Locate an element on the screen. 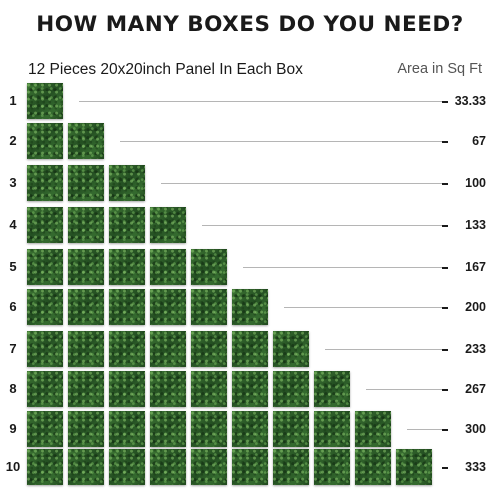  area-value: 33.33 is located at coordinates (470, 101).